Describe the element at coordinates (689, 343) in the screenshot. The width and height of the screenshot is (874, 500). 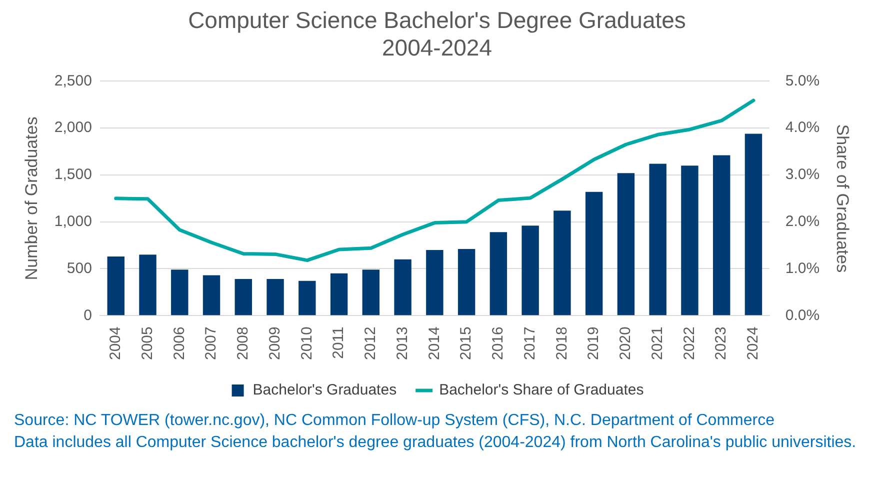
I see `x-tick-label: 2022` at that location.